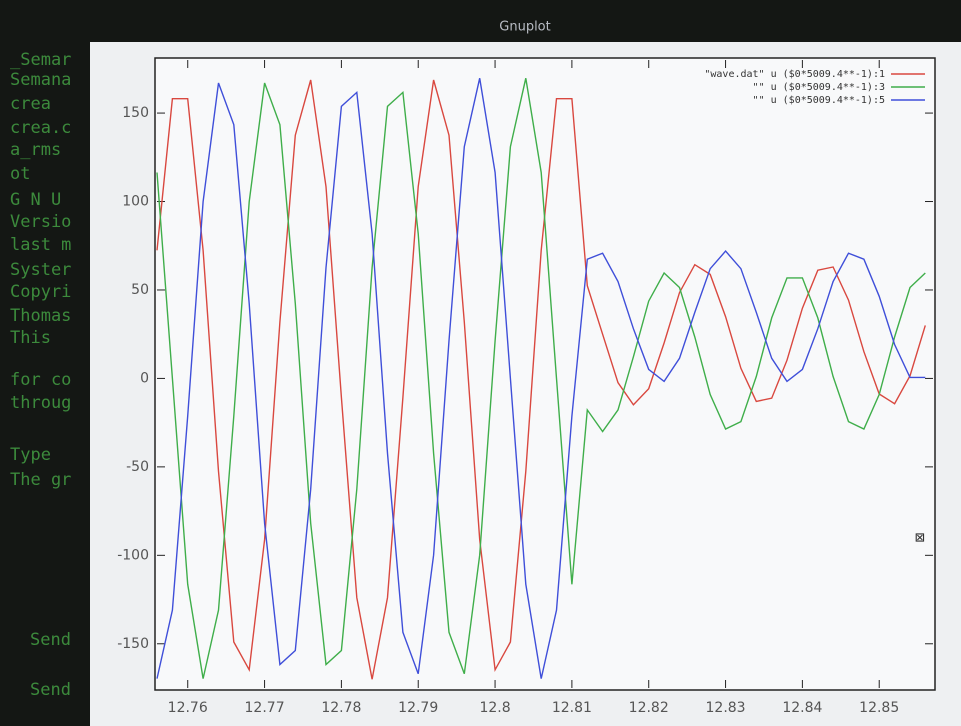 Image resolution: width=961 pixels, height=726 pixels. Describe the element at coordinates (40, 403) in the screenshot. I see `terminal-line: throug` at that location.